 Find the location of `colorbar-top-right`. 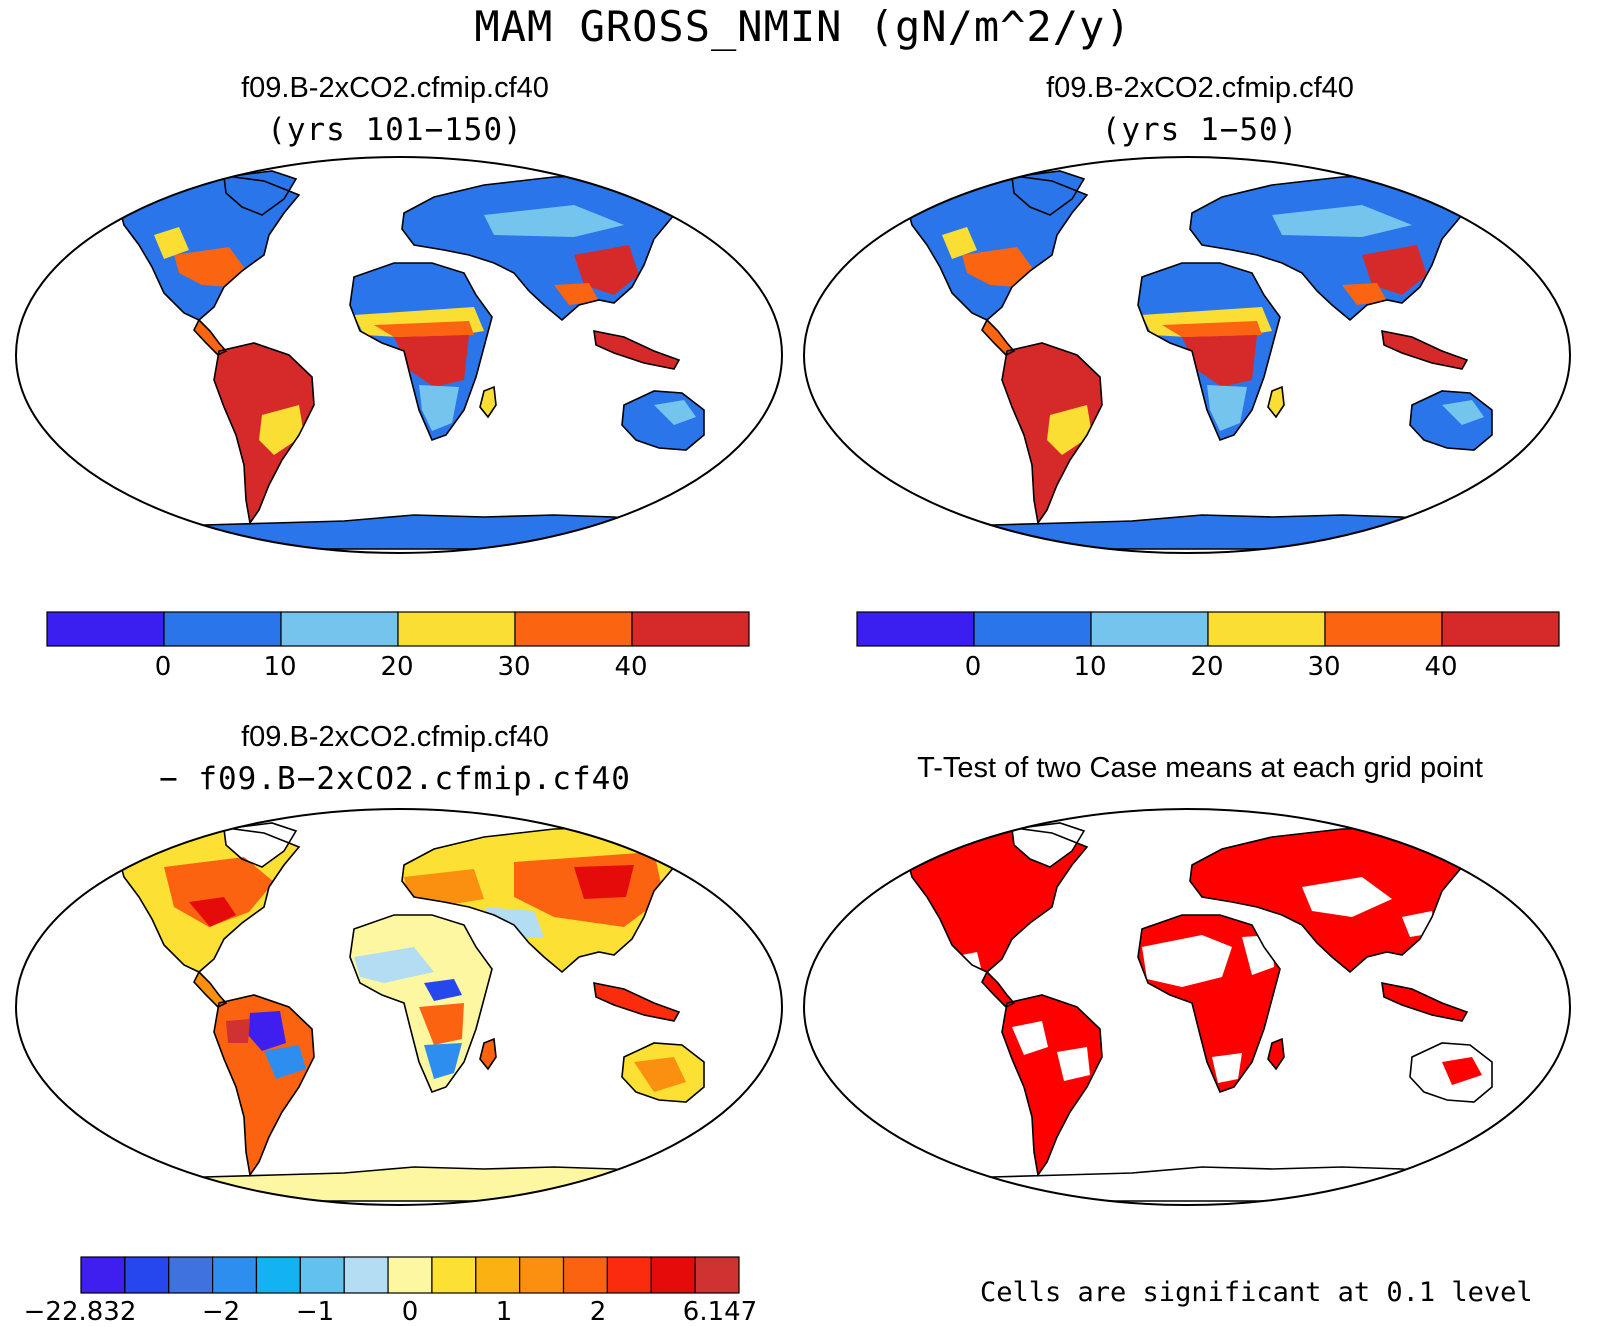

colorbar-top-right is located at coordinates (1208, 629).